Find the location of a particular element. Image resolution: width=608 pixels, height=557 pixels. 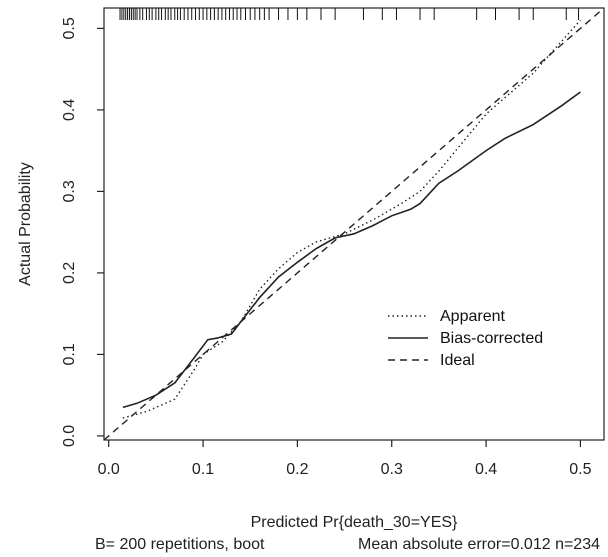

y-tick-label: 0.4 is located at coordinates (69, 110).